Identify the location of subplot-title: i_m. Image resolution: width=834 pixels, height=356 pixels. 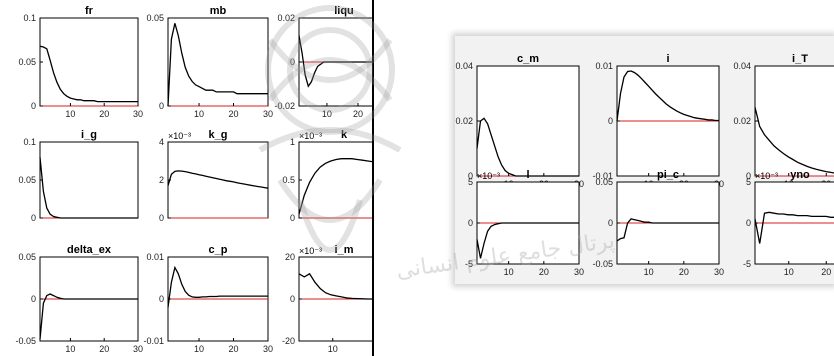
(344, 250).